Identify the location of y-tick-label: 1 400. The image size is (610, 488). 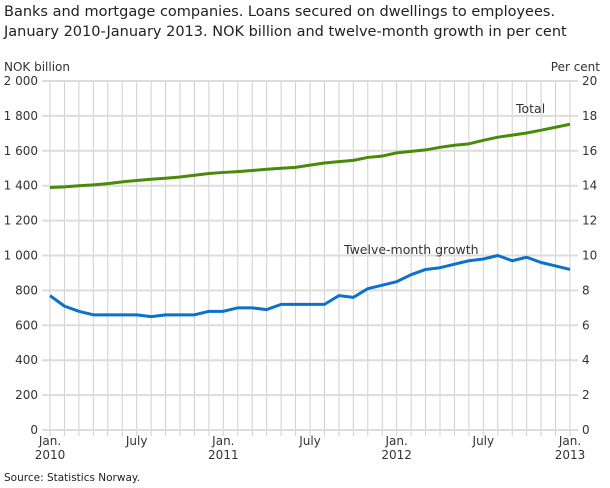
(21, 186).